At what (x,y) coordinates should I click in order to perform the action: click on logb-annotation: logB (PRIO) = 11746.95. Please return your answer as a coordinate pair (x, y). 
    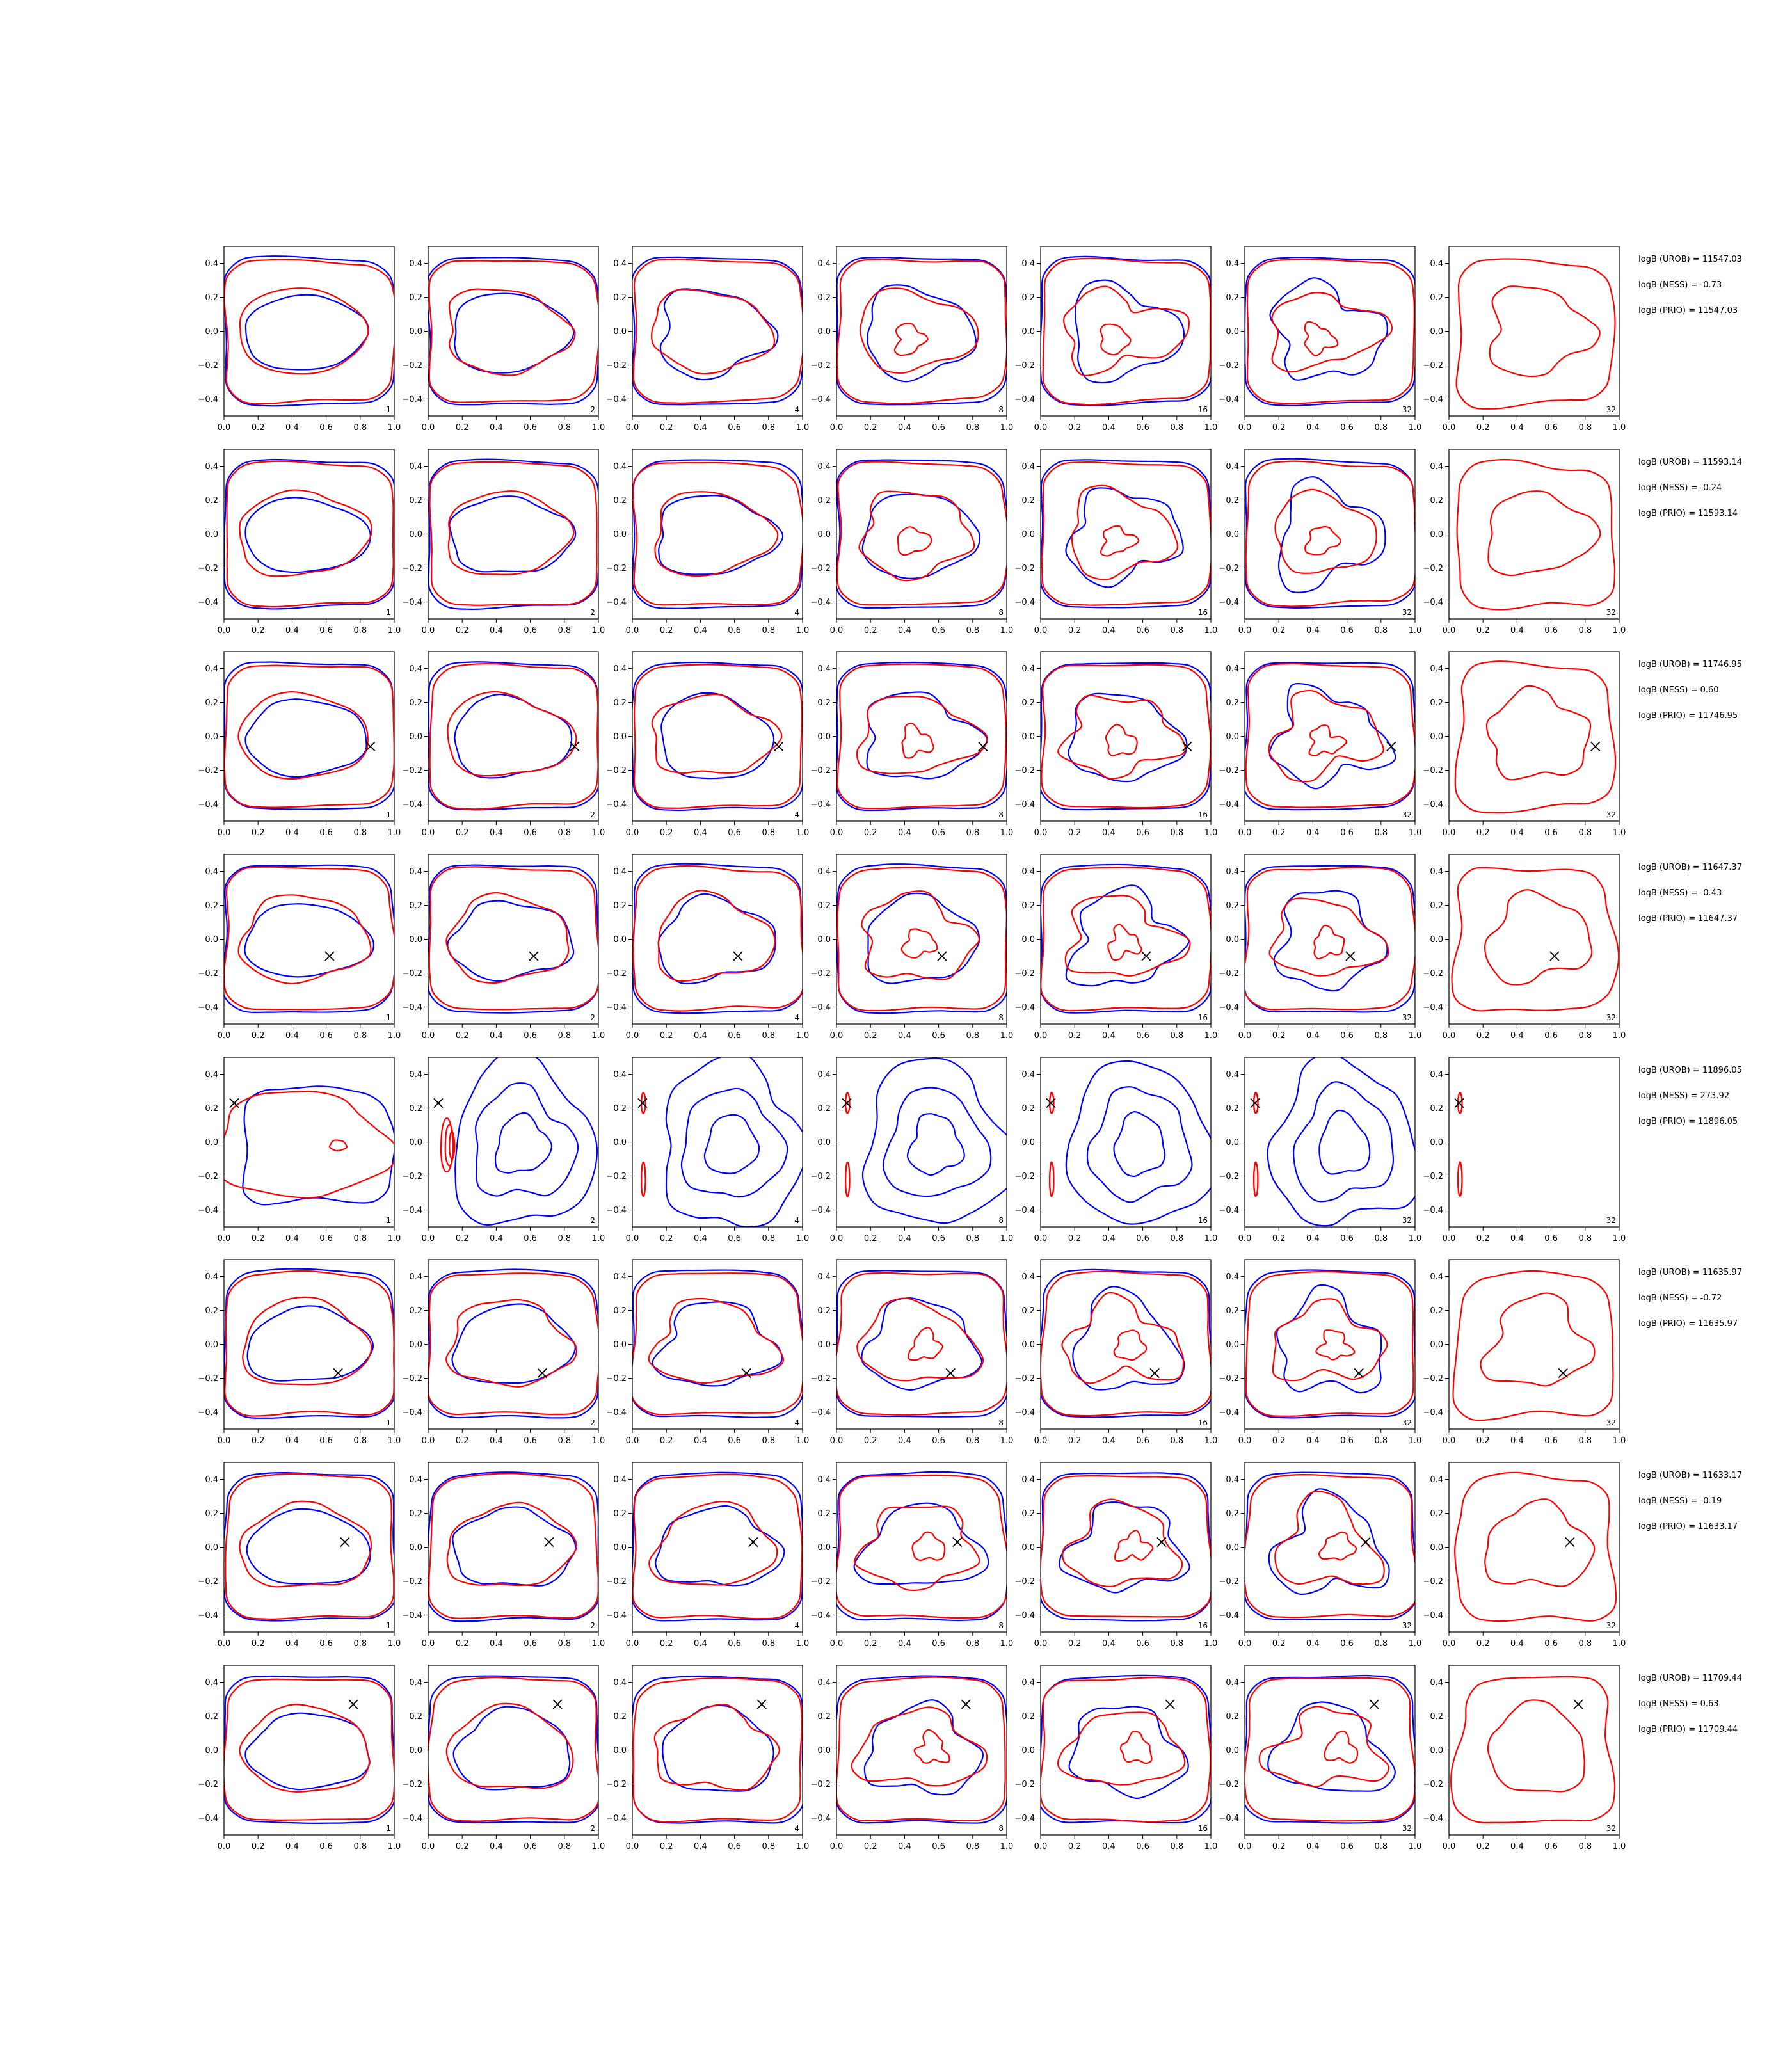
    Looking at the image, I should click on (1688, 716).